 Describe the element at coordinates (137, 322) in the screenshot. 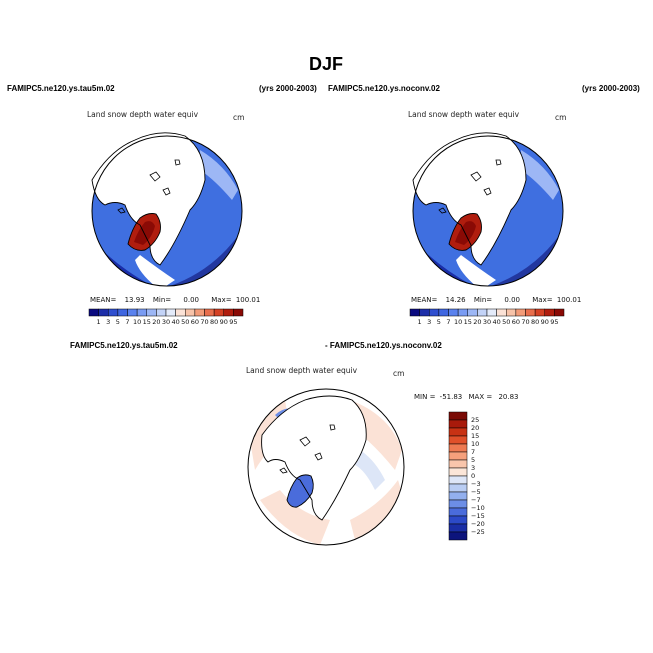

I see `panel1-colorbar-tick-label: 10` at that location.